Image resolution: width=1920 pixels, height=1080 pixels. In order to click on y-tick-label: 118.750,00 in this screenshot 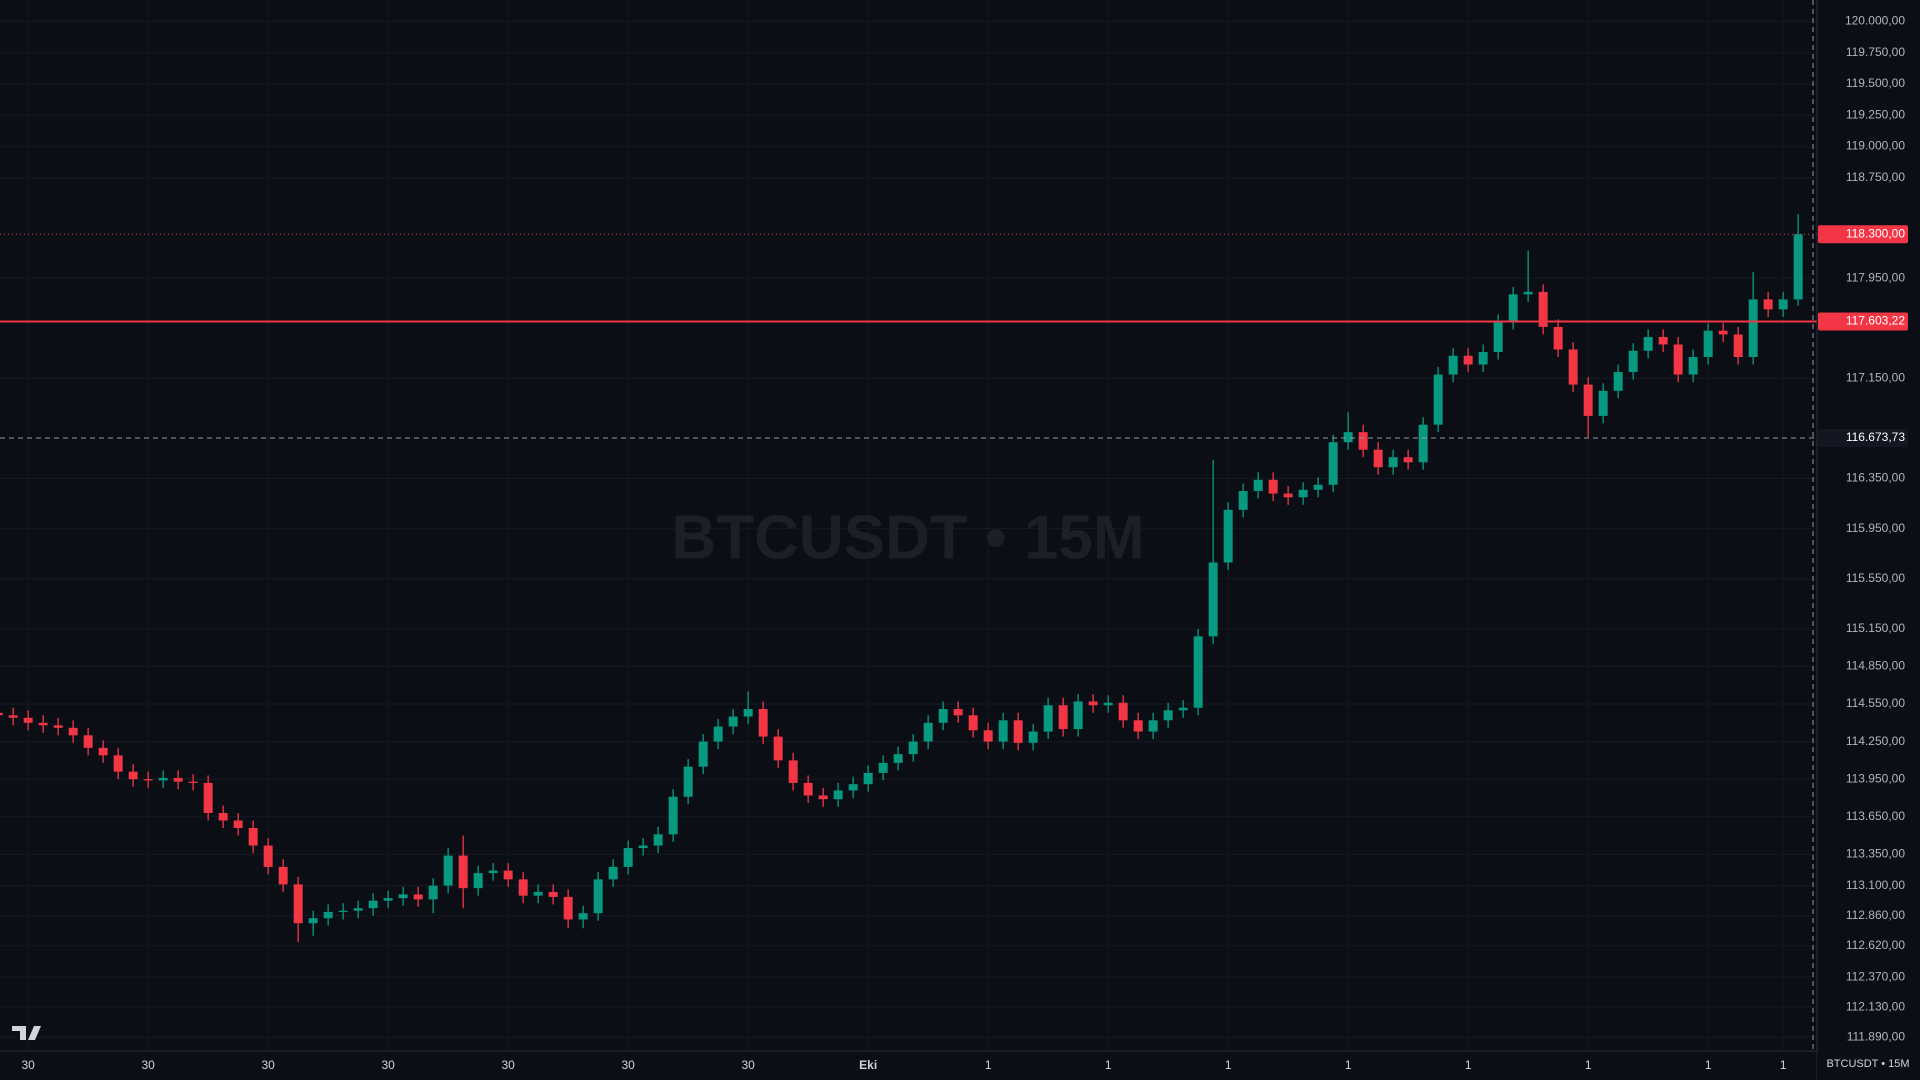, I will do `click(1875, 177)`.